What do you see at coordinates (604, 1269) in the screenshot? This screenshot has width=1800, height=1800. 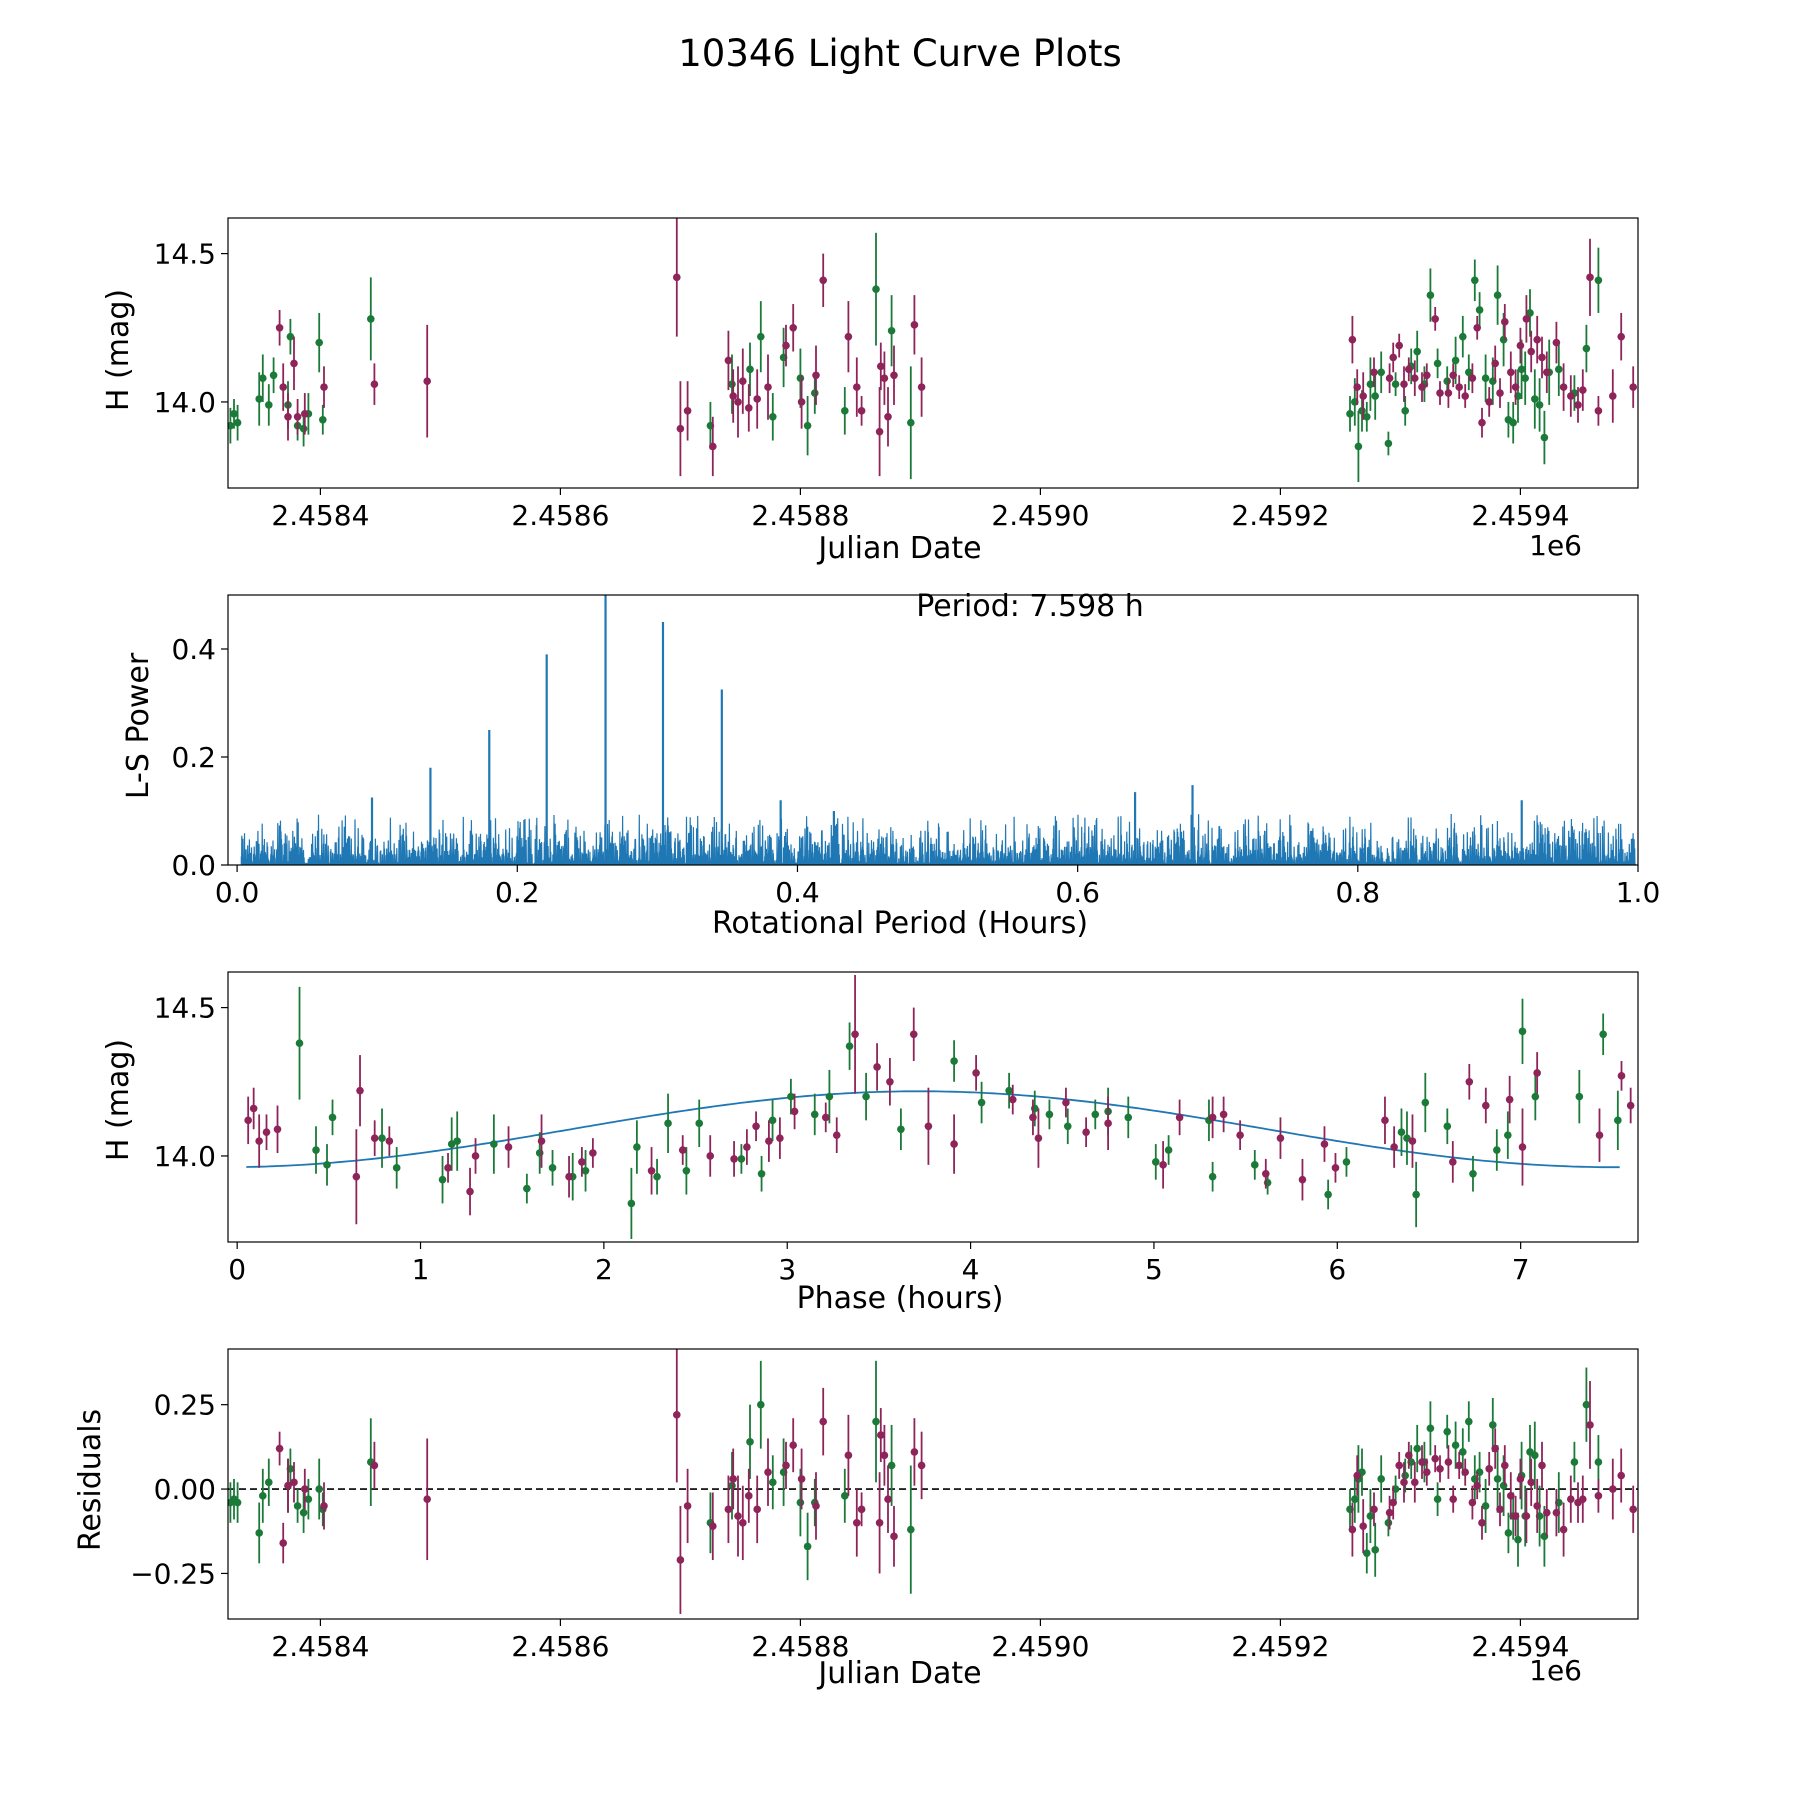 I see `phased-x-tick-label: 2` at bounding box center [604, 1269].